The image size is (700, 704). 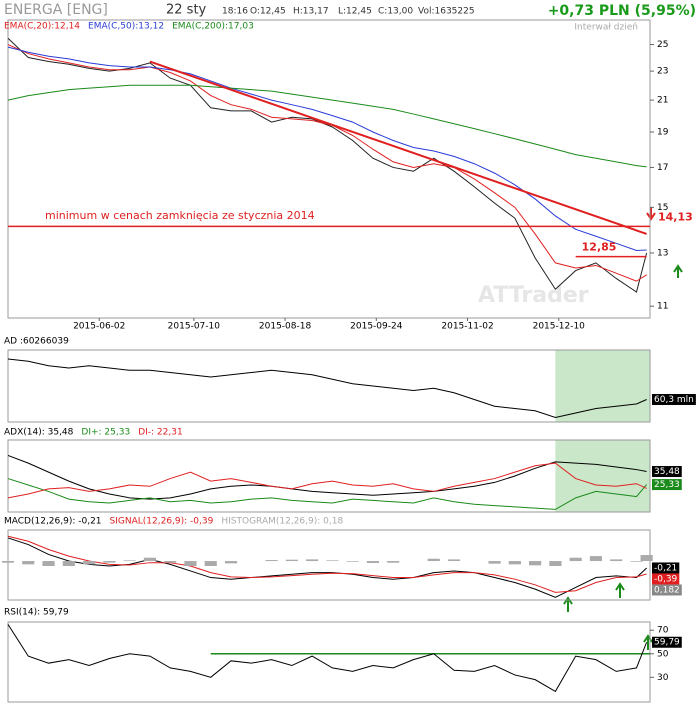 What do you see at coordinates (39, 433) in the screenshot?
I see `legend-entry: ADX(14): 35,48` at bounding box center [39, 433].